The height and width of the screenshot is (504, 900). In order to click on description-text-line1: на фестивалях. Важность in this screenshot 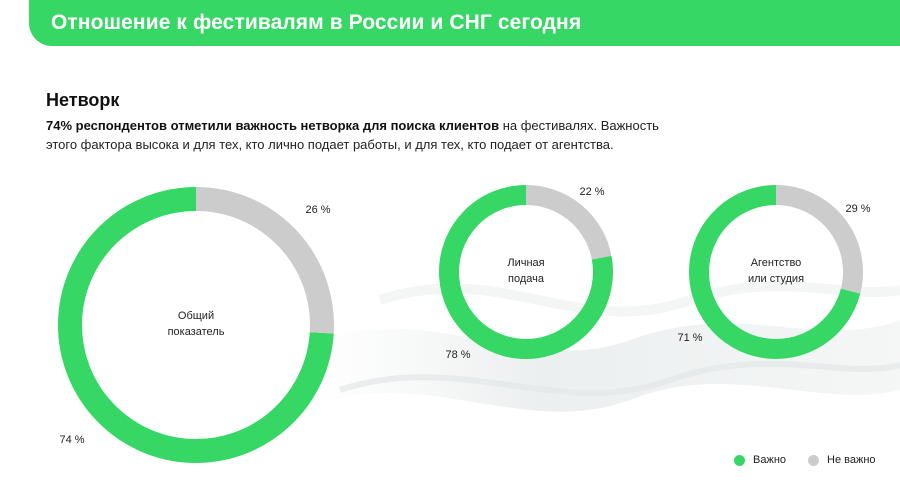, I will do `click(579, 125)`.